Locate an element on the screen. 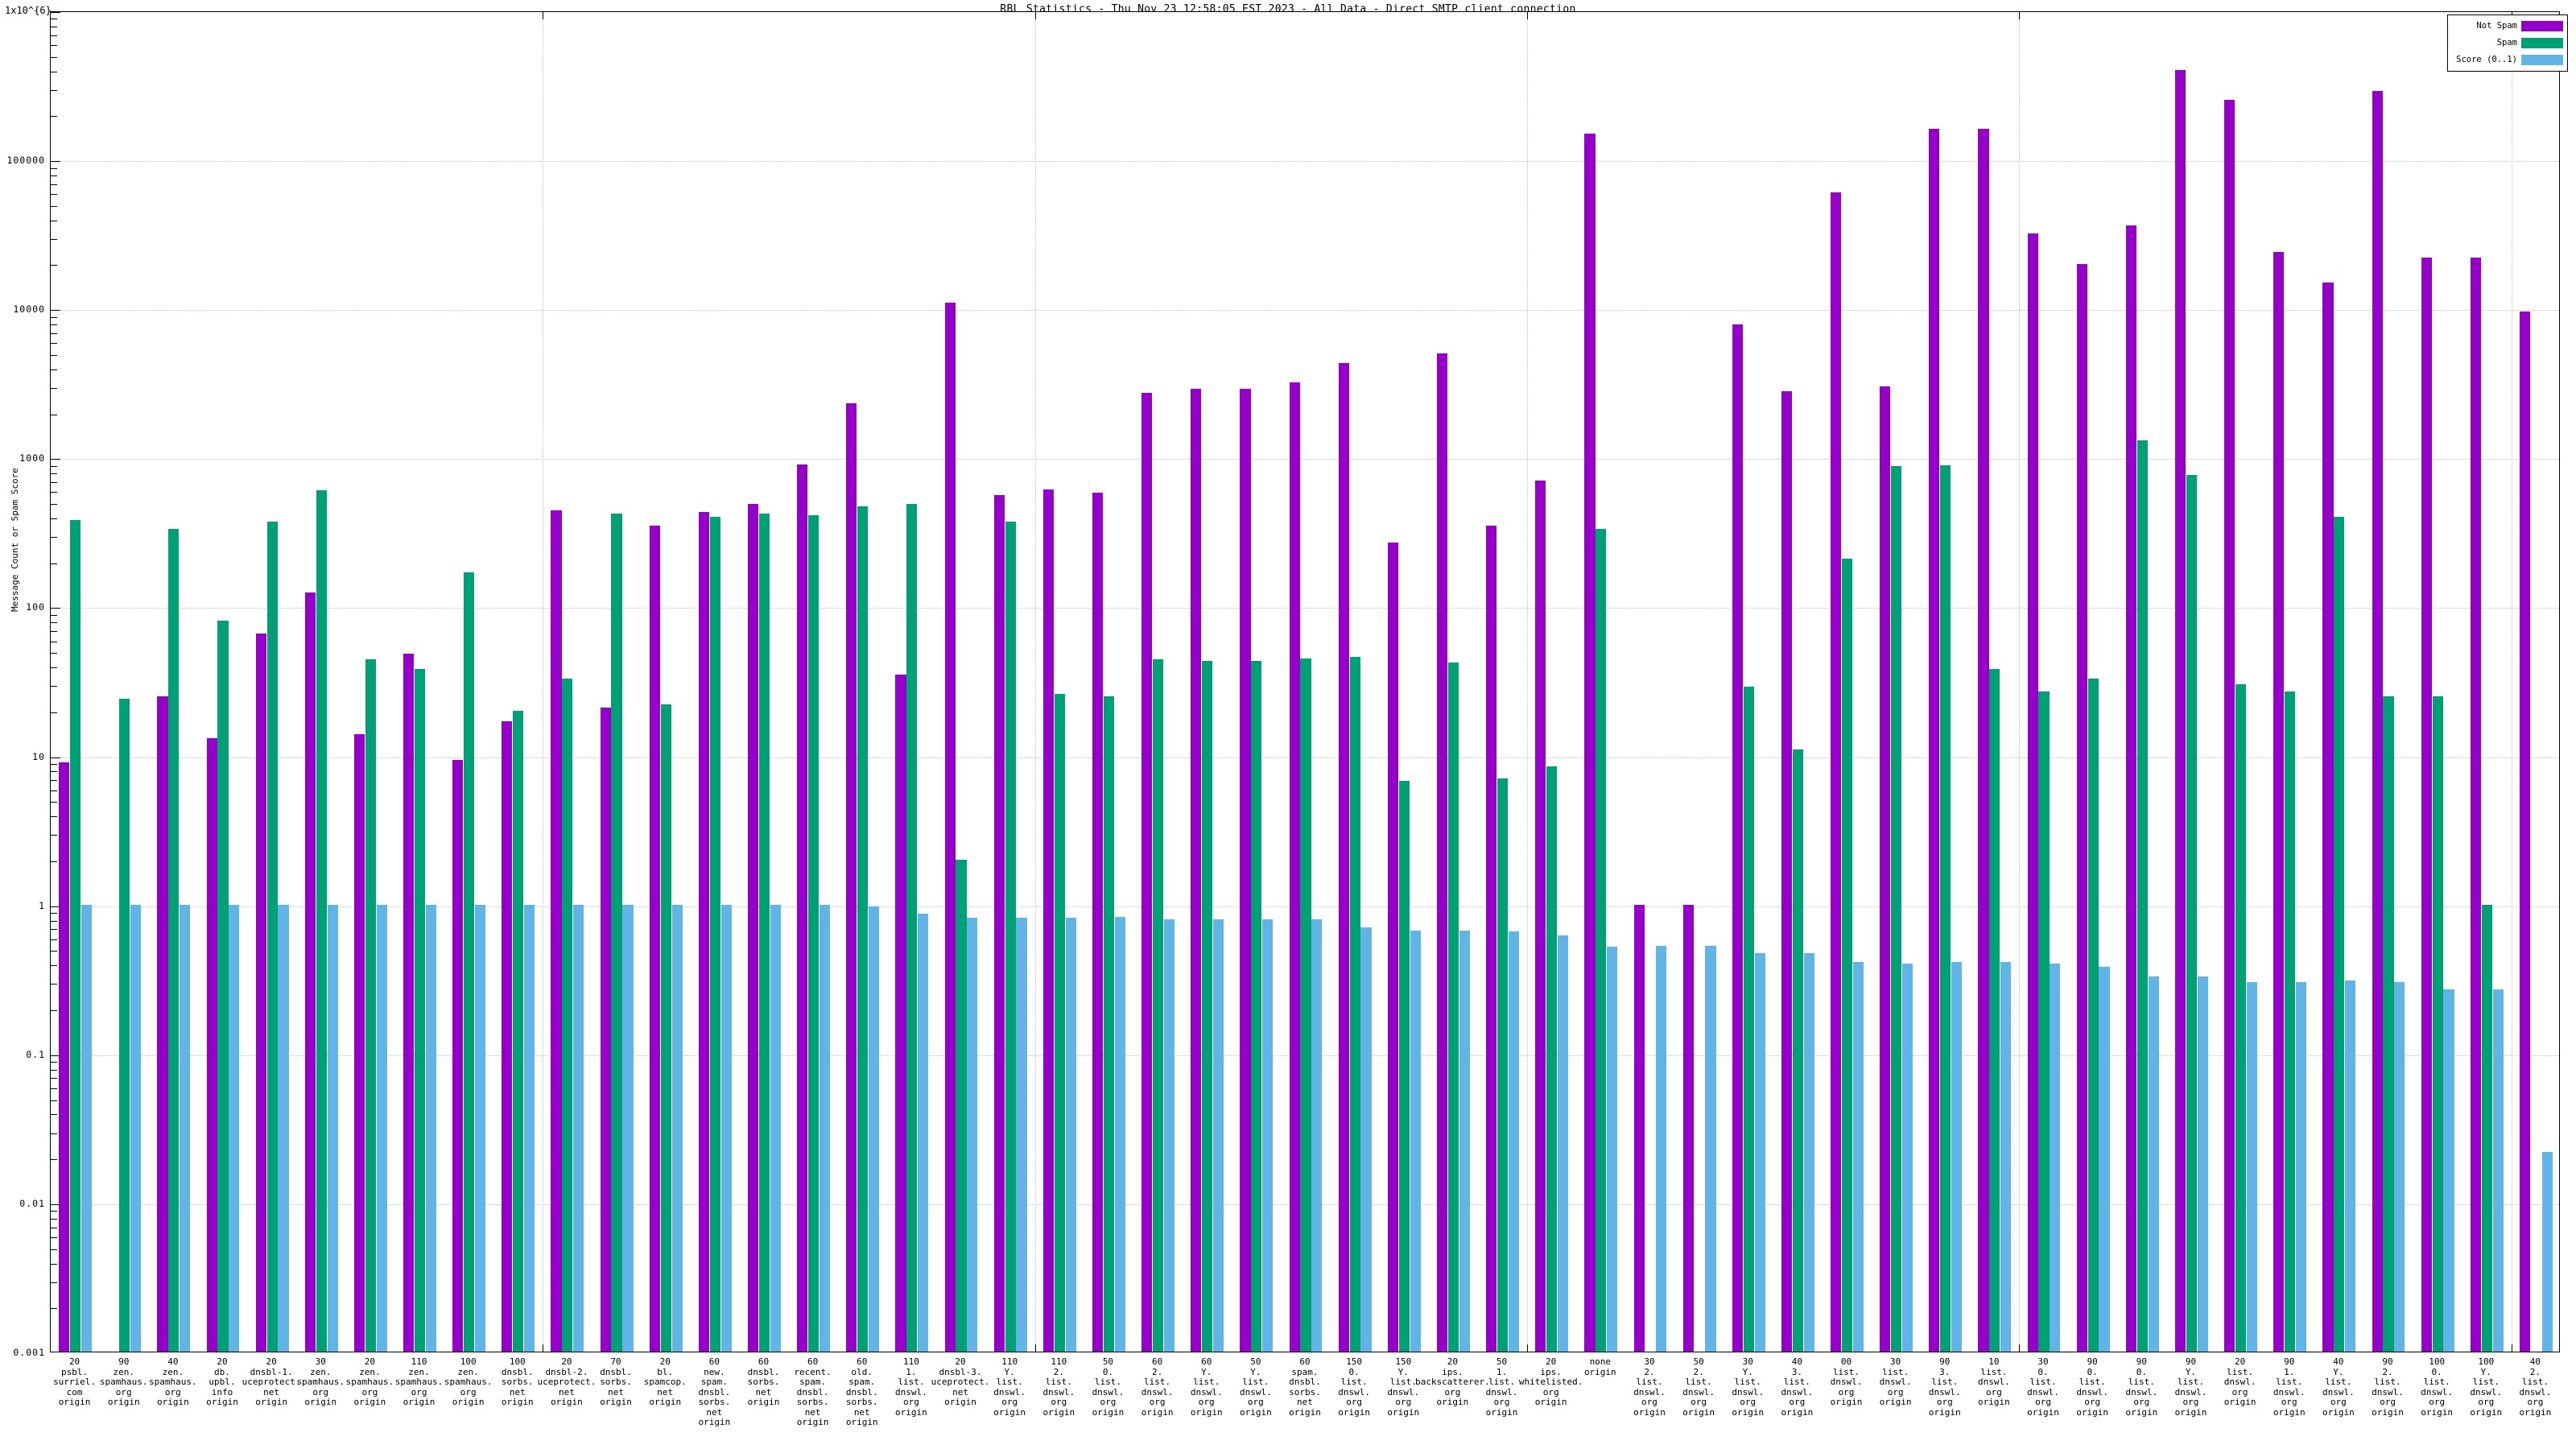  y-axis-tick-label: 0.01 is located at coordinates (32, 1203).